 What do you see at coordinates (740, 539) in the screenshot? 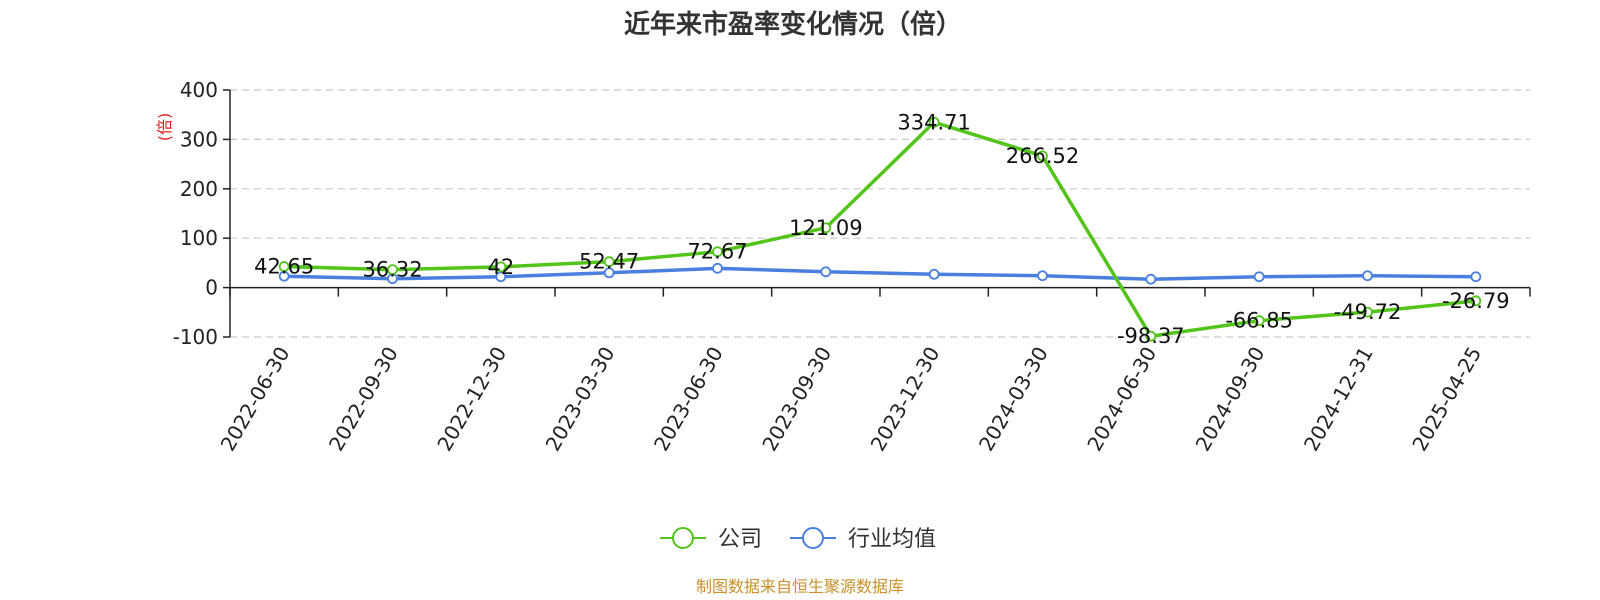
I see `legend-company-label: 公司` at bounding box center [740, 539].